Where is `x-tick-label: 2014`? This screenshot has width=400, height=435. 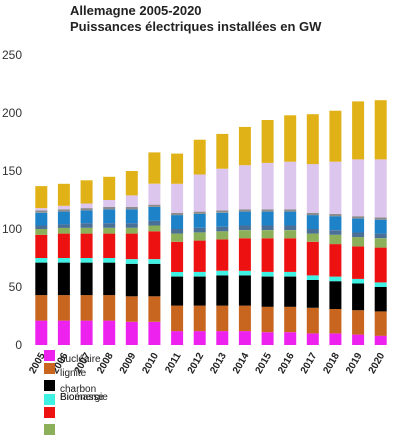
x-tick-label: 2014 is located at coordinates (241, 363).